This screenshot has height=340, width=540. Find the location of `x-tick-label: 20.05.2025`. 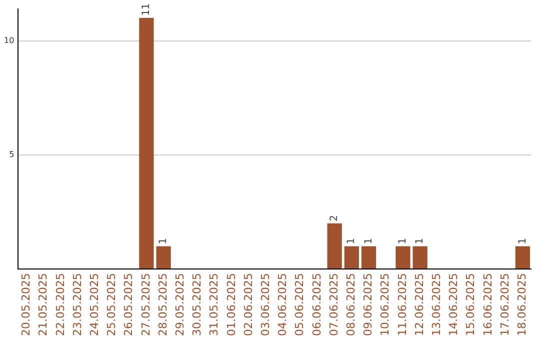

x-tick-label: 20.05.2025 is located at coordinates (26, 304).